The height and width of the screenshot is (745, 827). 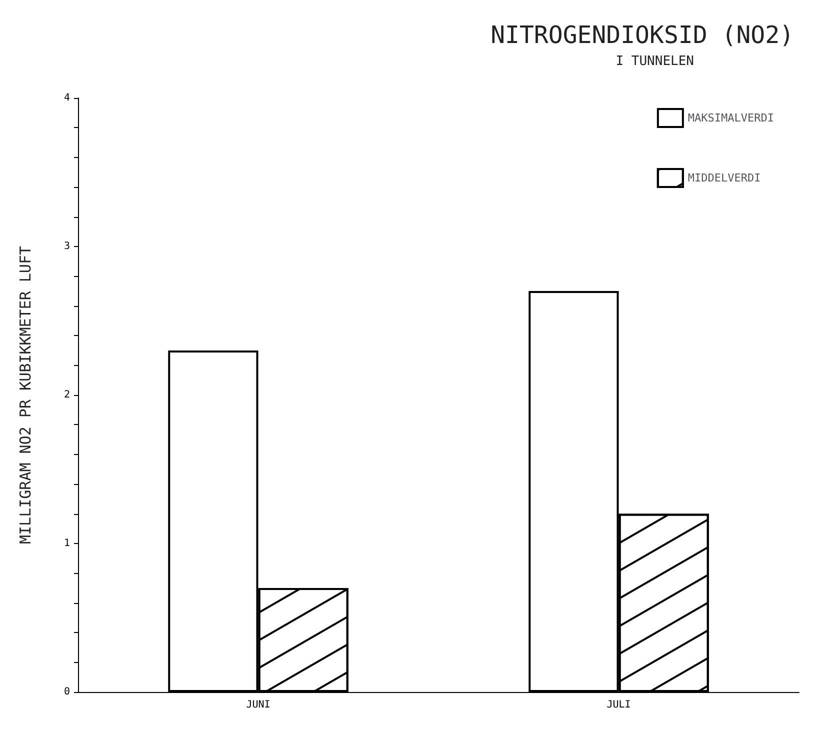 What do you see at coordinates (731, 118) in the screenshot?
I see `legend-label: MAKSIMALVERDI` at bounding box center [731, 118].